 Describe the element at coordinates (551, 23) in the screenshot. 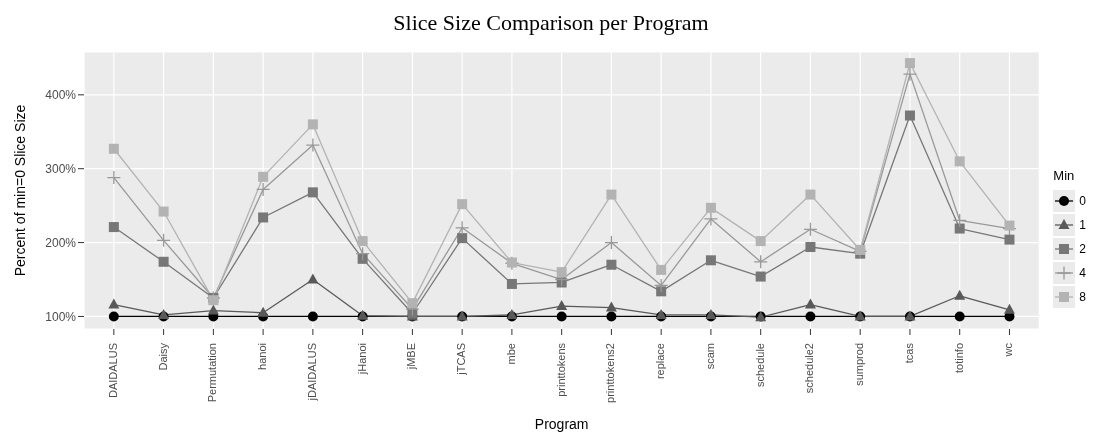

I see `chart-title: Slice Size Comparison per Program` at that location.